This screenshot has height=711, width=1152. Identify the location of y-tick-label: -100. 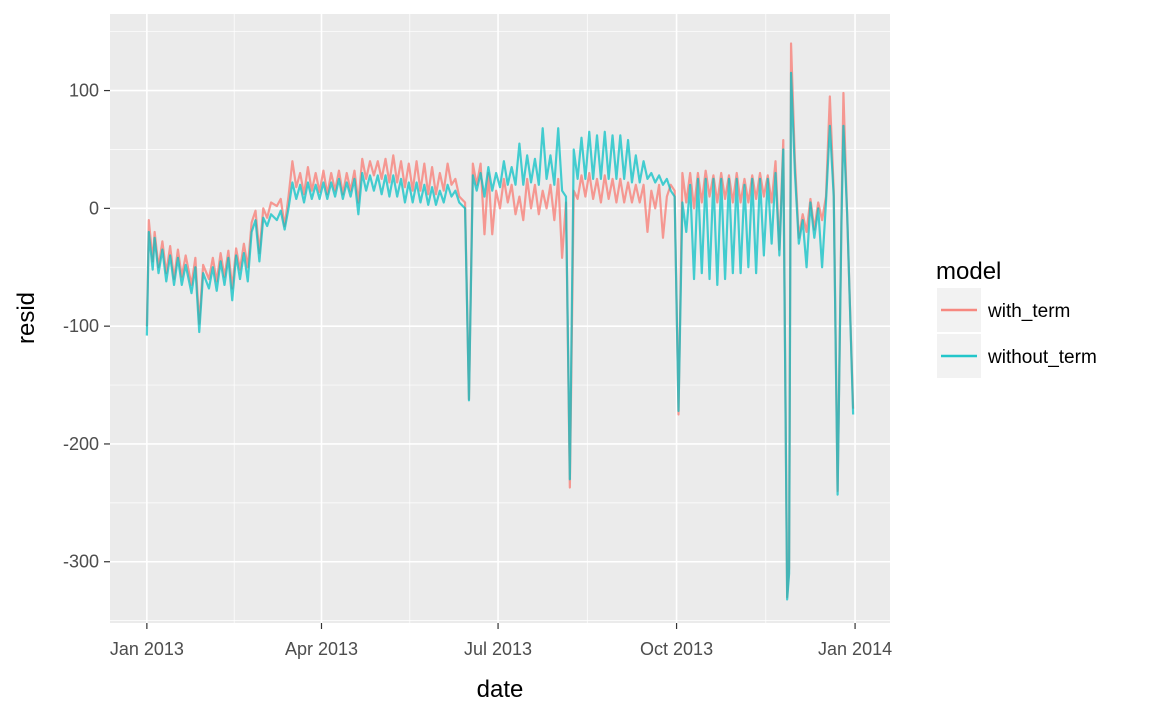
(81, 326).